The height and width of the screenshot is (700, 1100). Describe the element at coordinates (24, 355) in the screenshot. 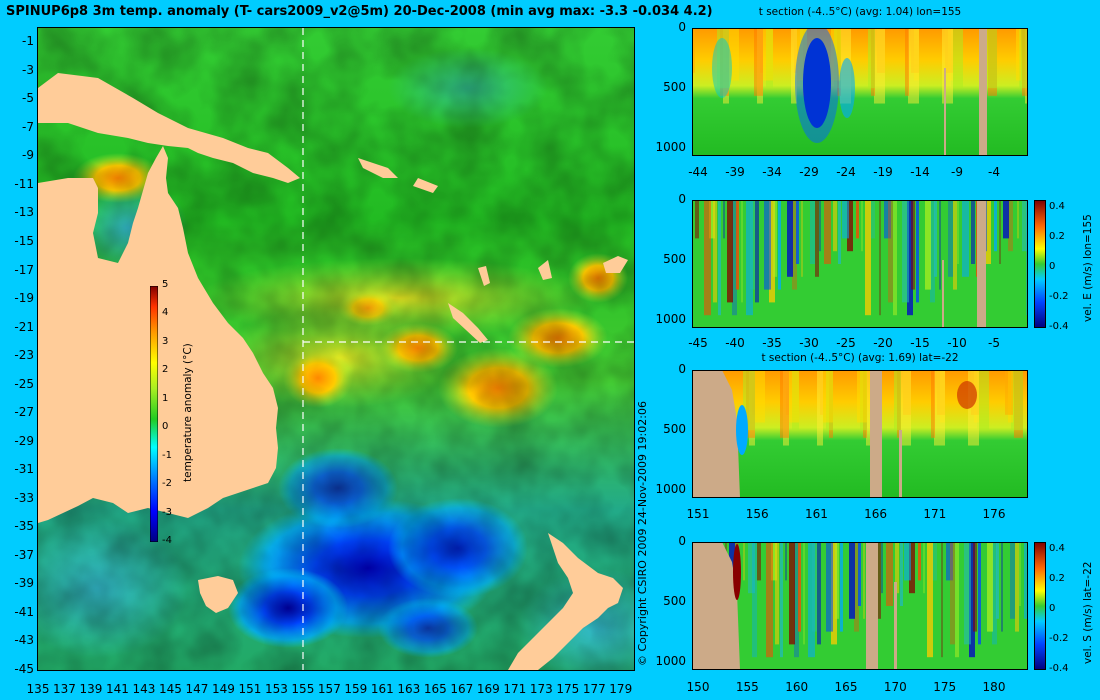

I see `map-y-tick: -23` at that location.